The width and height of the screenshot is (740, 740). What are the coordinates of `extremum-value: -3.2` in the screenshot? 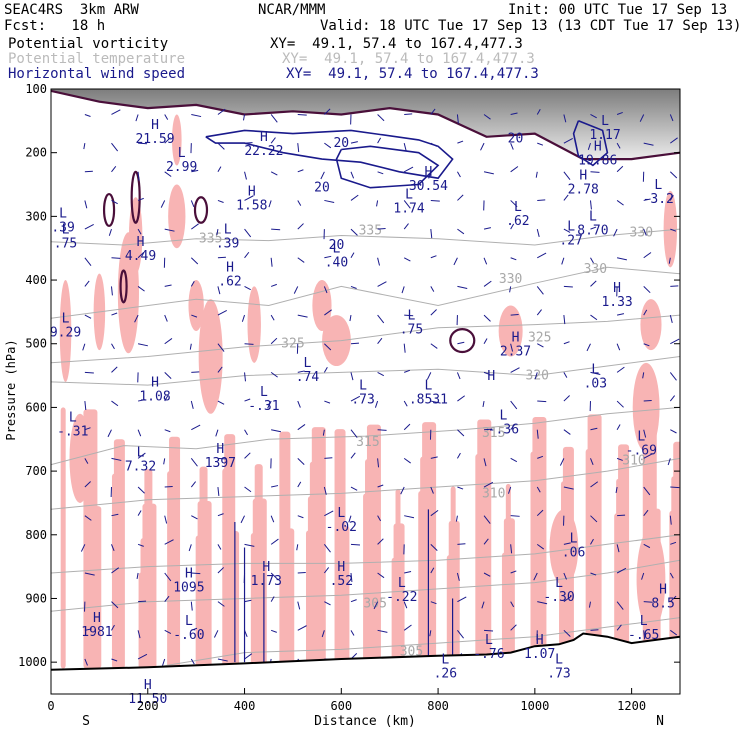 It's located at (658, 199).